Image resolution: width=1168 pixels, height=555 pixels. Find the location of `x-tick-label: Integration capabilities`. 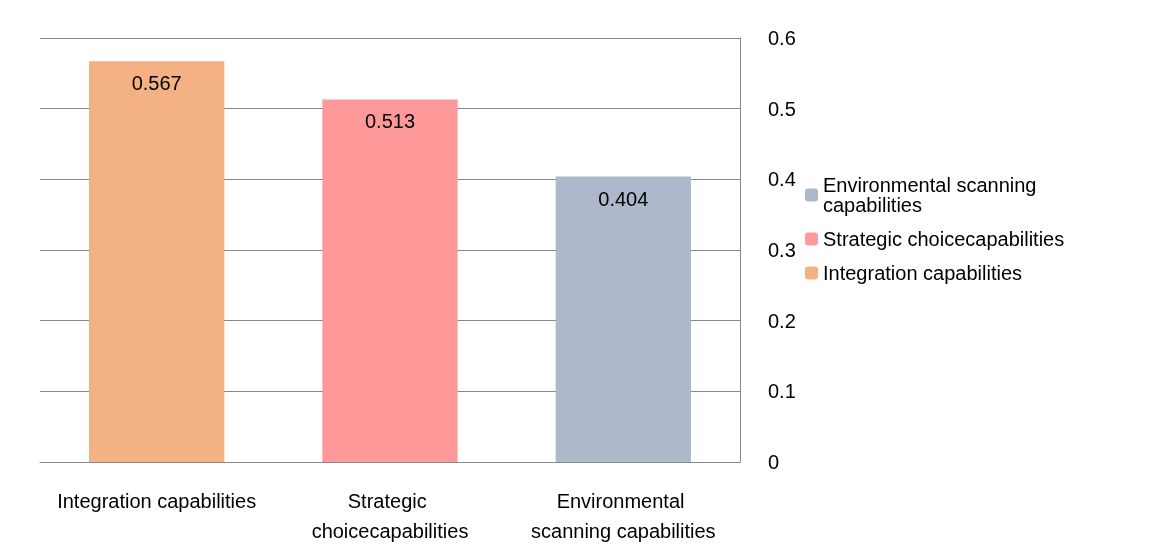

x-tick-label: Integration capabilities is located at coordinates (157, 501).